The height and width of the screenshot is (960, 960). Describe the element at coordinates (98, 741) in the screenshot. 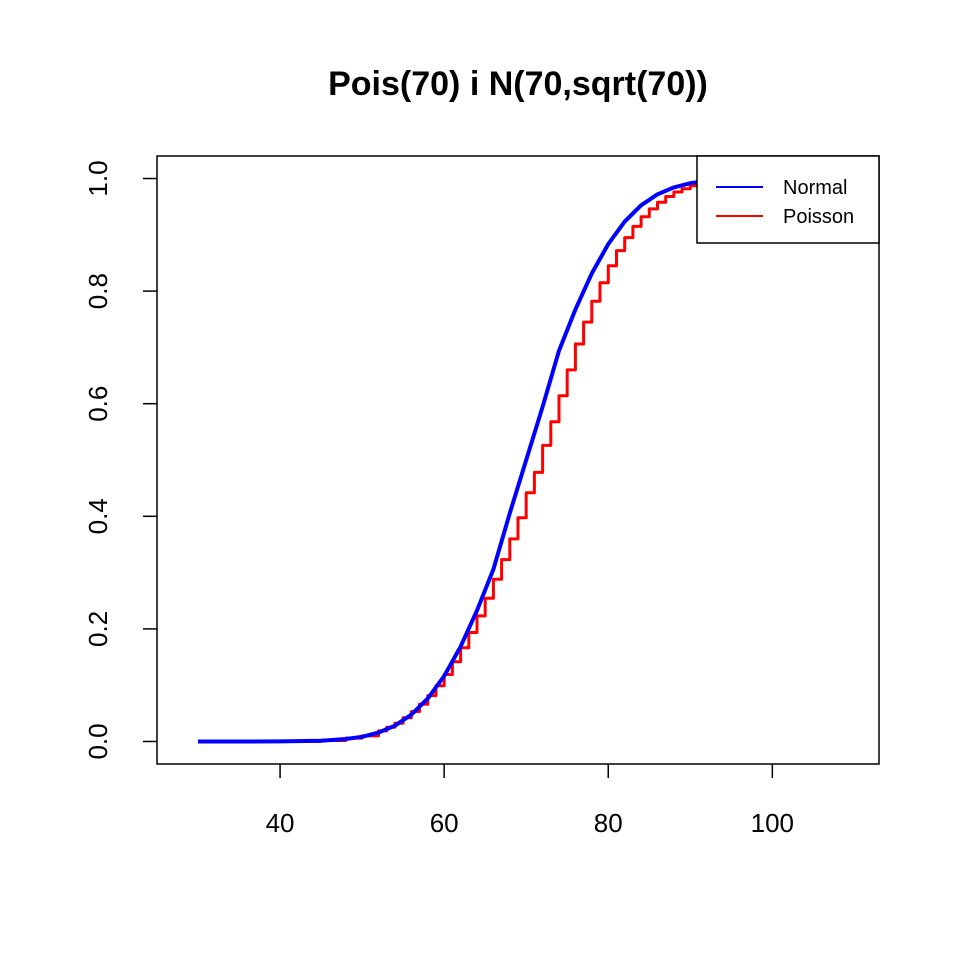

I see `y-tick-label: 0.0` at that location.